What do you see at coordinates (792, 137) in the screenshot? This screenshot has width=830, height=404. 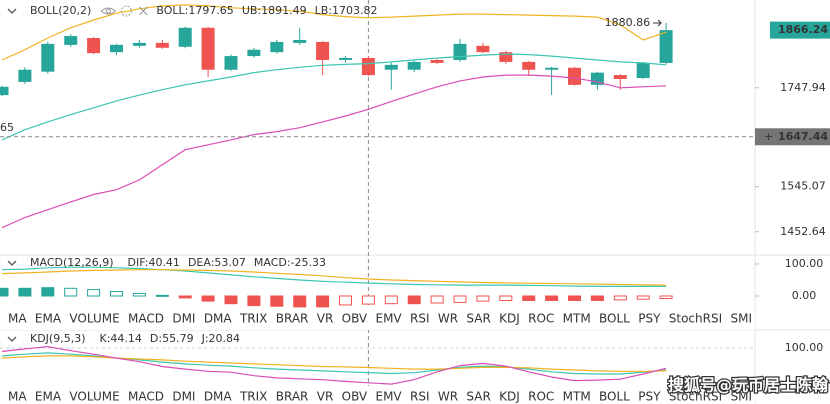 I see `crosshair-price-box` at bounding box center [792, 137].